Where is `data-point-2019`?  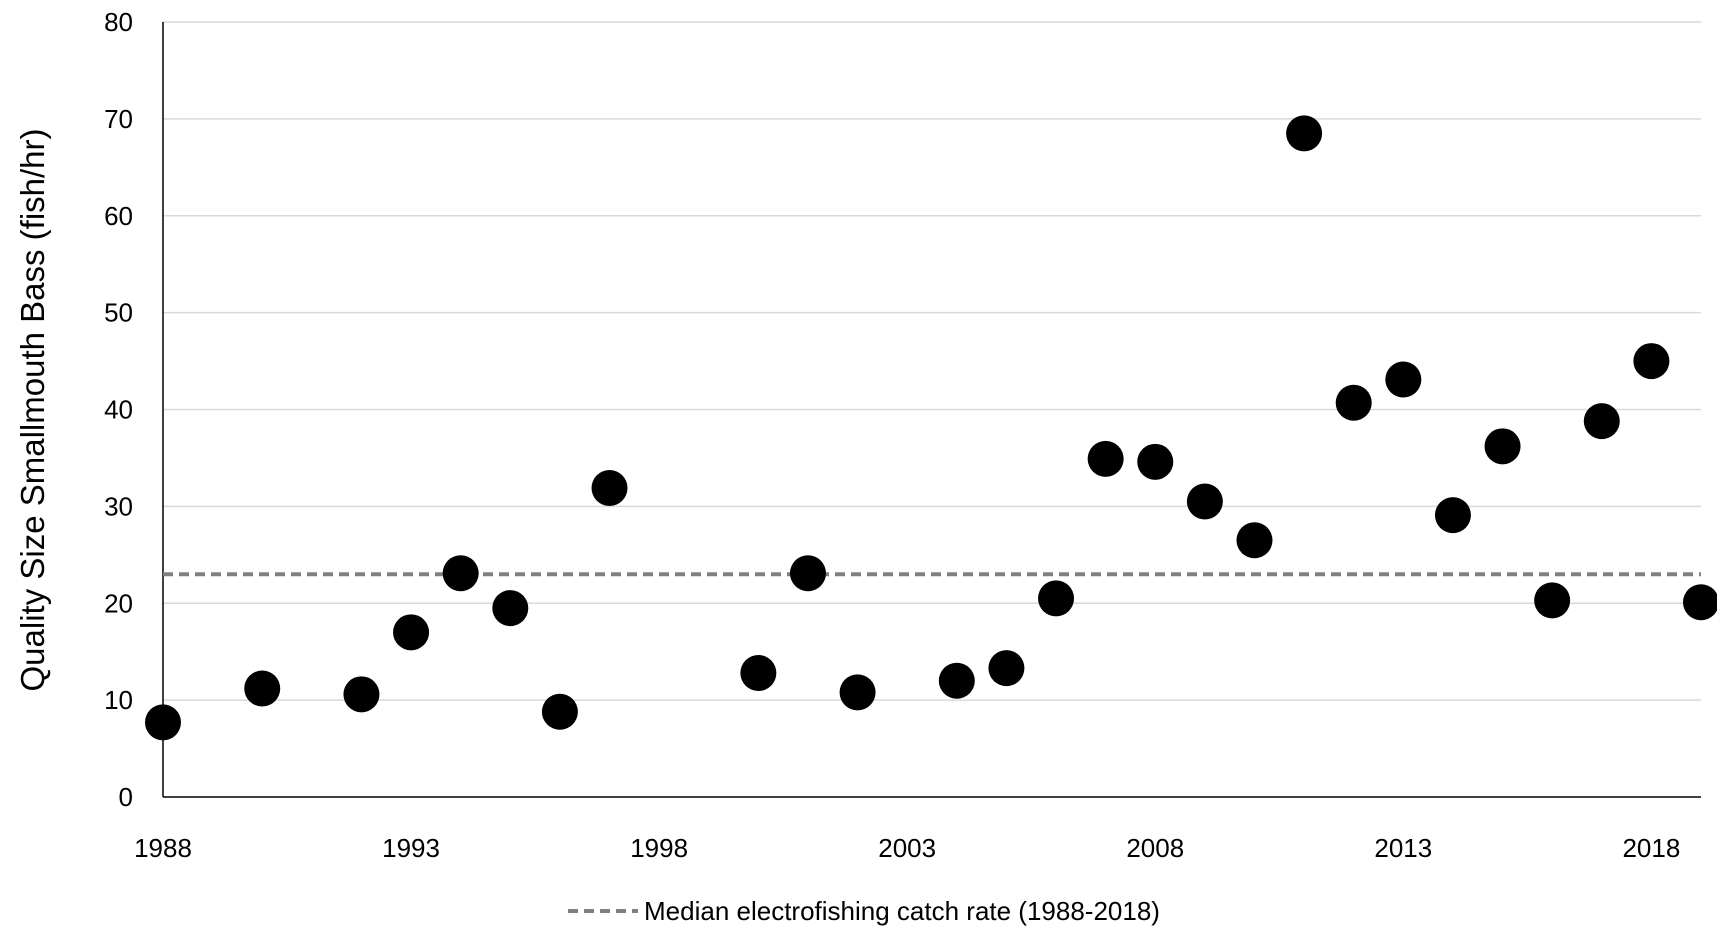 data-point-2019 is located at coordinates (1700, 602).